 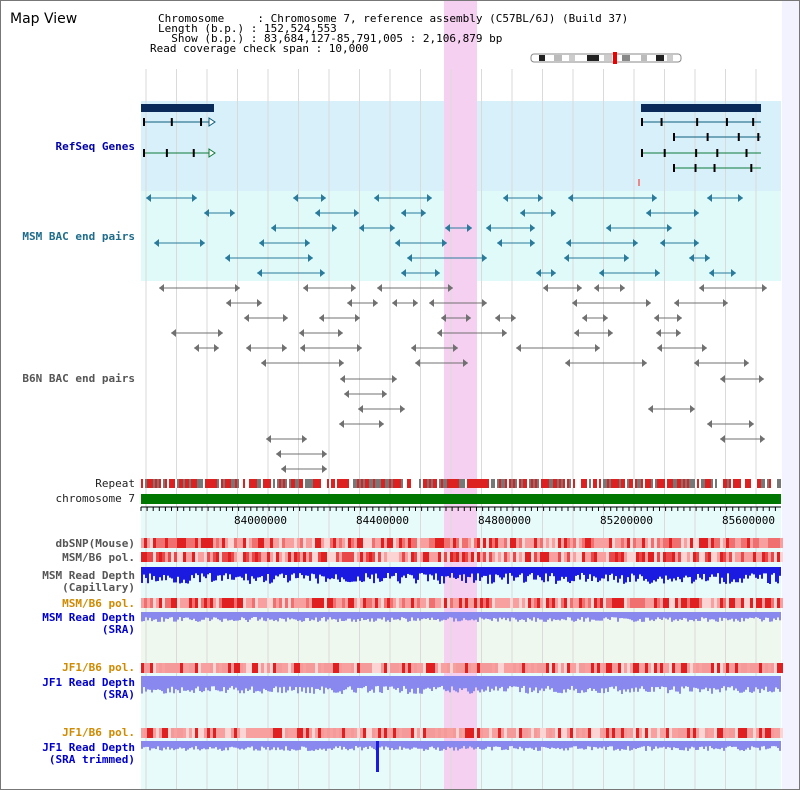 I want to click on track-label-msm-depth-sra: MSM Read Depth, so click(x=88, y=617).